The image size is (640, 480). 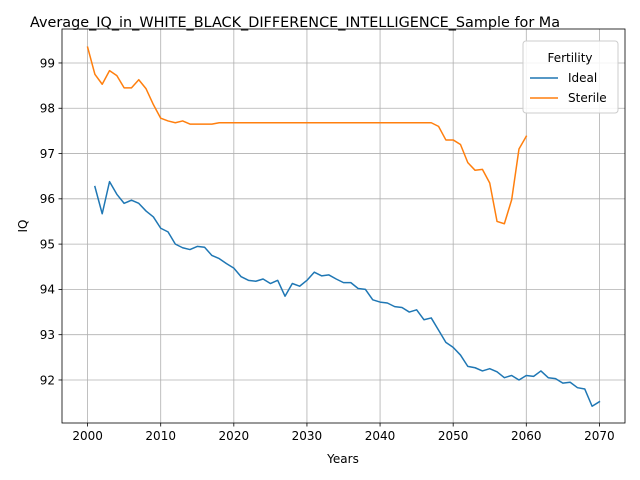 What do you see at coordinates (87, 436) in the screenshot?
I see `x-tick-label: 2000` at bounding box center [87, 436].